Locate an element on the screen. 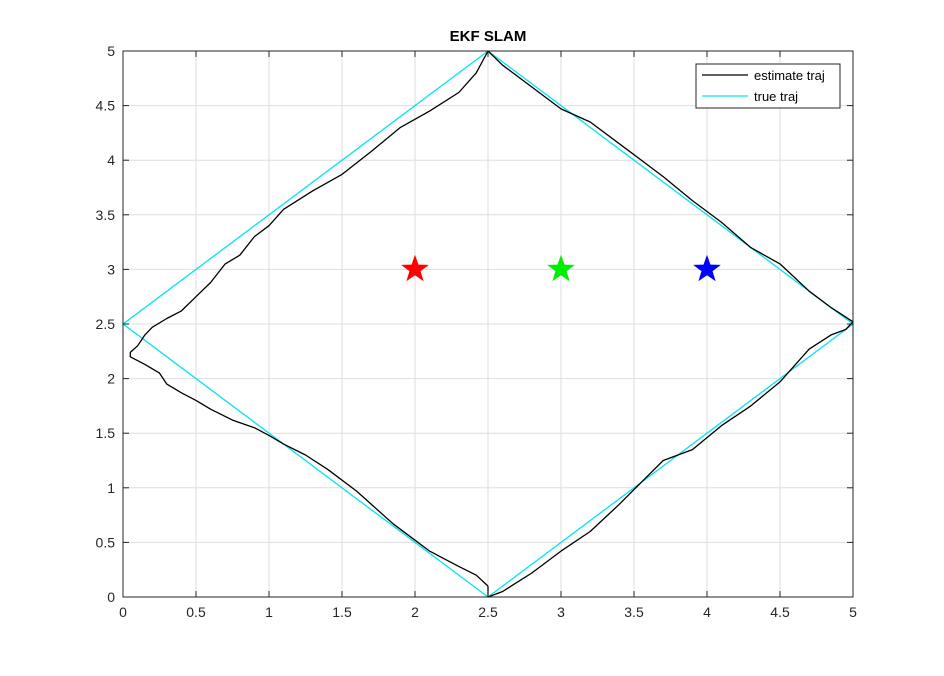  legend-box is located at coordinates (768, 86).